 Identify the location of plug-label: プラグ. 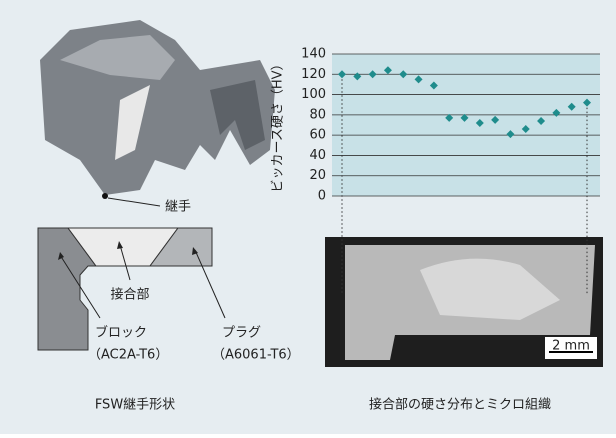
(241, 333).